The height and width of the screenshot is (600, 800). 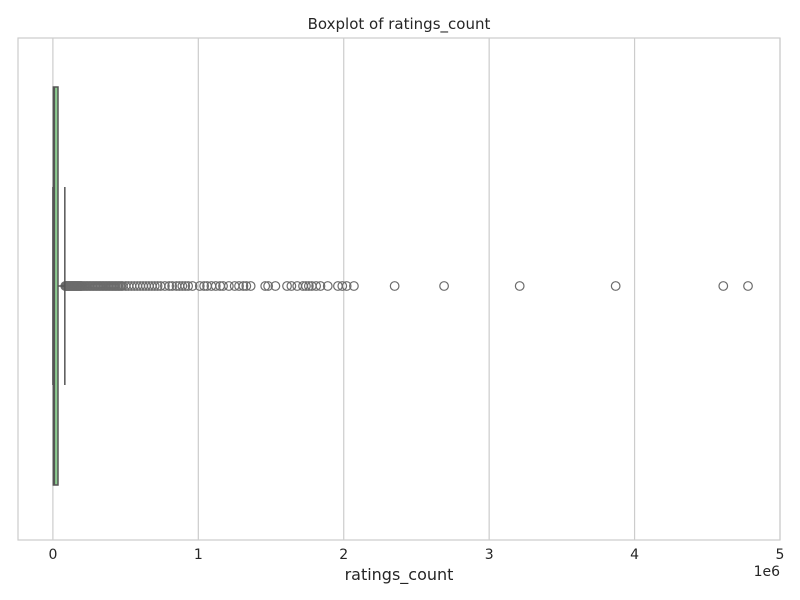 I want to click on outlier-points, so click(x=406, y=286).